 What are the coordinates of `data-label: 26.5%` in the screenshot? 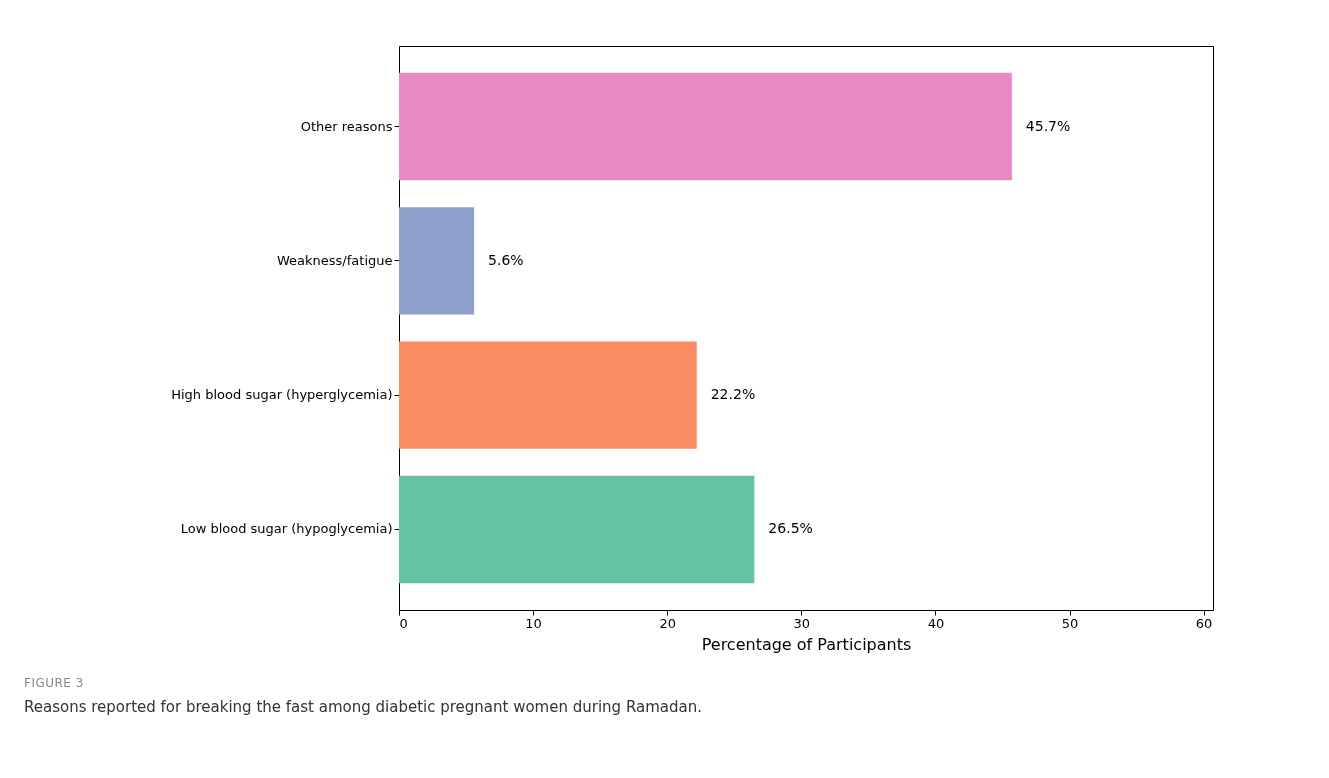 It's located at (790, 528).